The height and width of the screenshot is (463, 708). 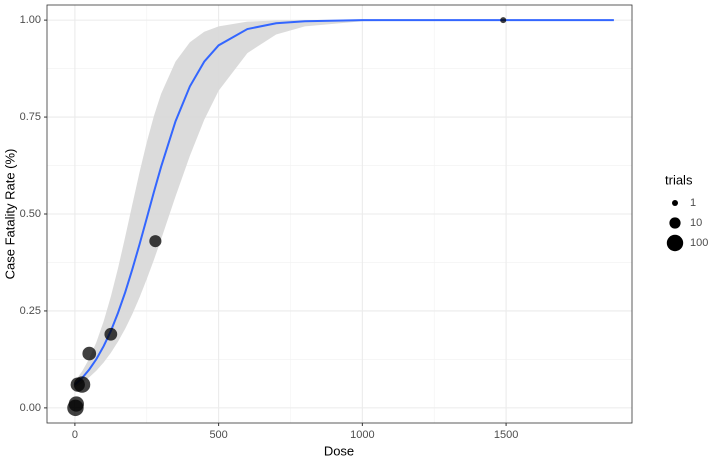 What do you see at coordinates (30, 311) in the screenshot?
I see `y-tick-label: 0.25` at bounding box center [30, 311].